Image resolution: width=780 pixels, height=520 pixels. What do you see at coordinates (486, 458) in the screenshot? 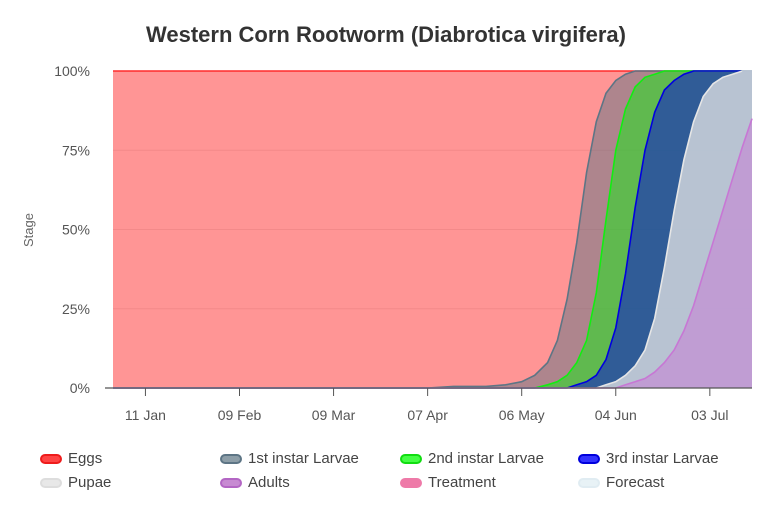
I see `legend-label: 2nd instar Larvae` at bounding box center [486, 458].